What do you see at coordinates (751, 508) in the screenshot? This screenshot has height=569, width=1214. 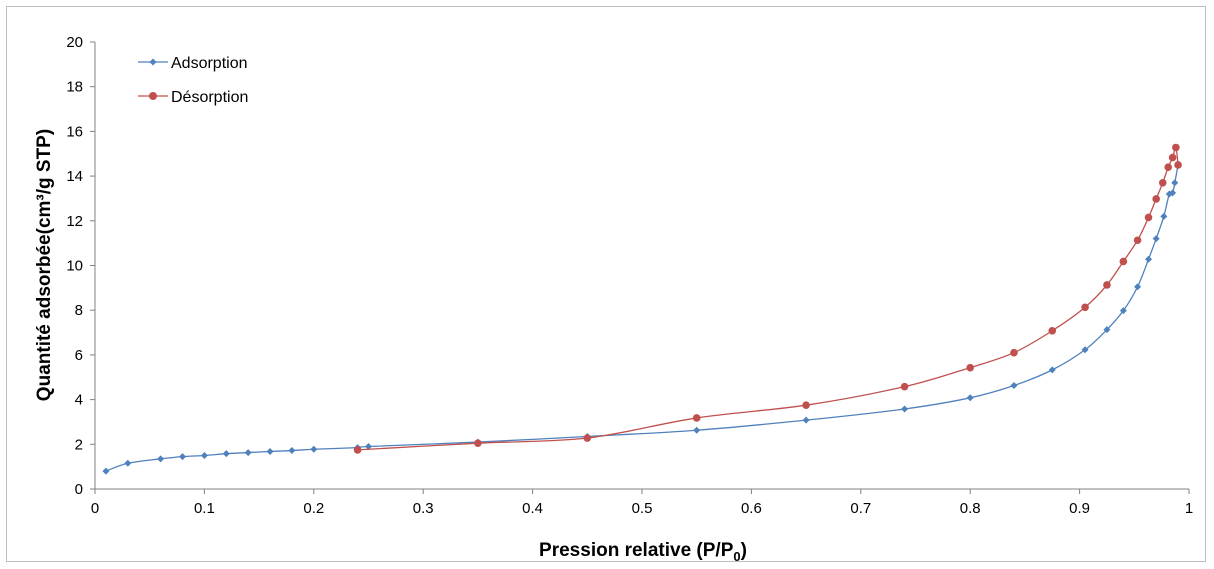 I see `x-tick-label: 0.6` at bounding box center [751, 508].